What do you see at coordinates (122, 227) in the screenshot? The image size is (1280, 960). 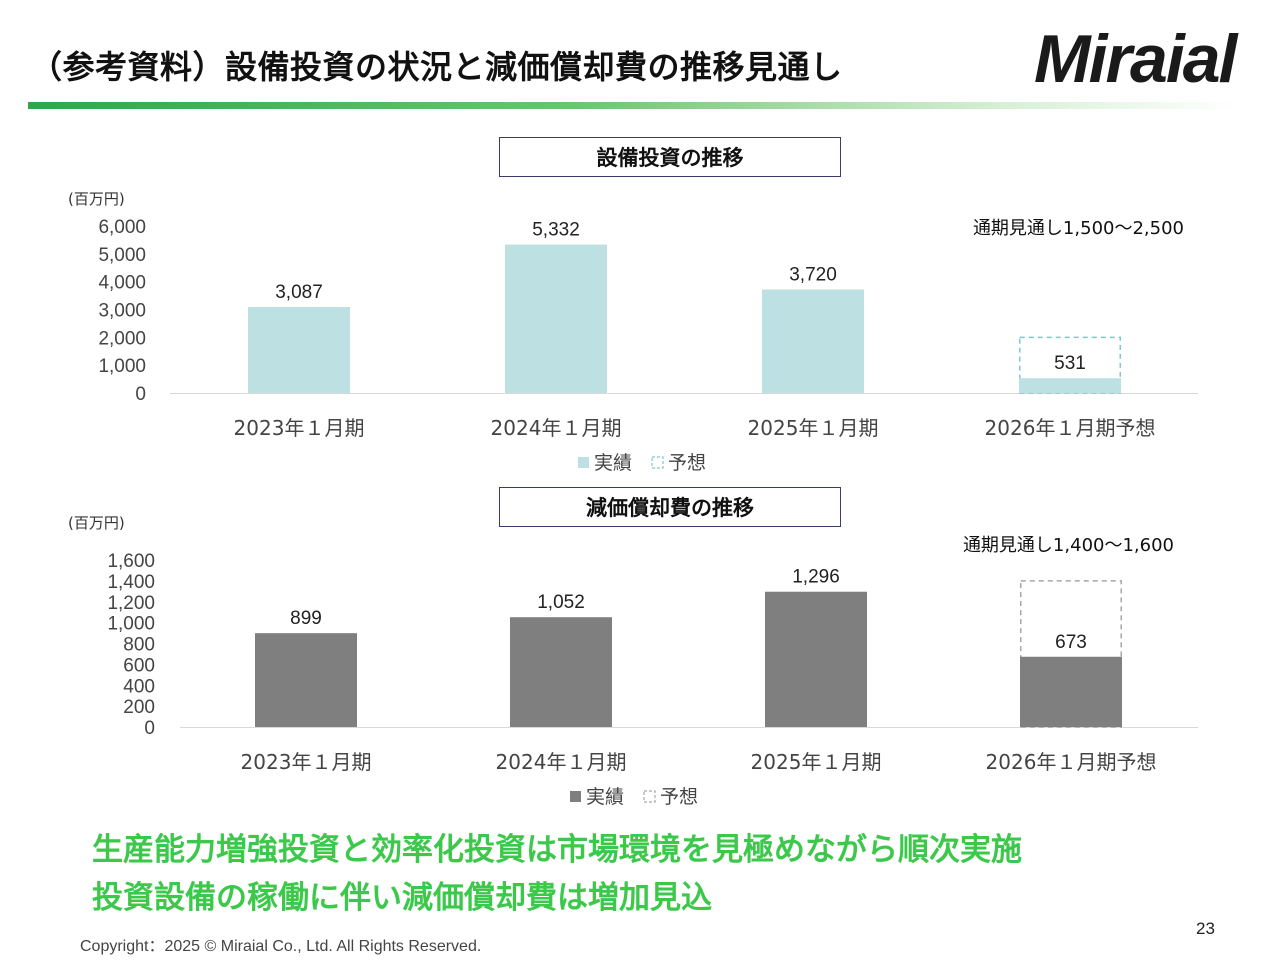 I see `y-tick-label: 6,000` at bounding box center [122, 227].